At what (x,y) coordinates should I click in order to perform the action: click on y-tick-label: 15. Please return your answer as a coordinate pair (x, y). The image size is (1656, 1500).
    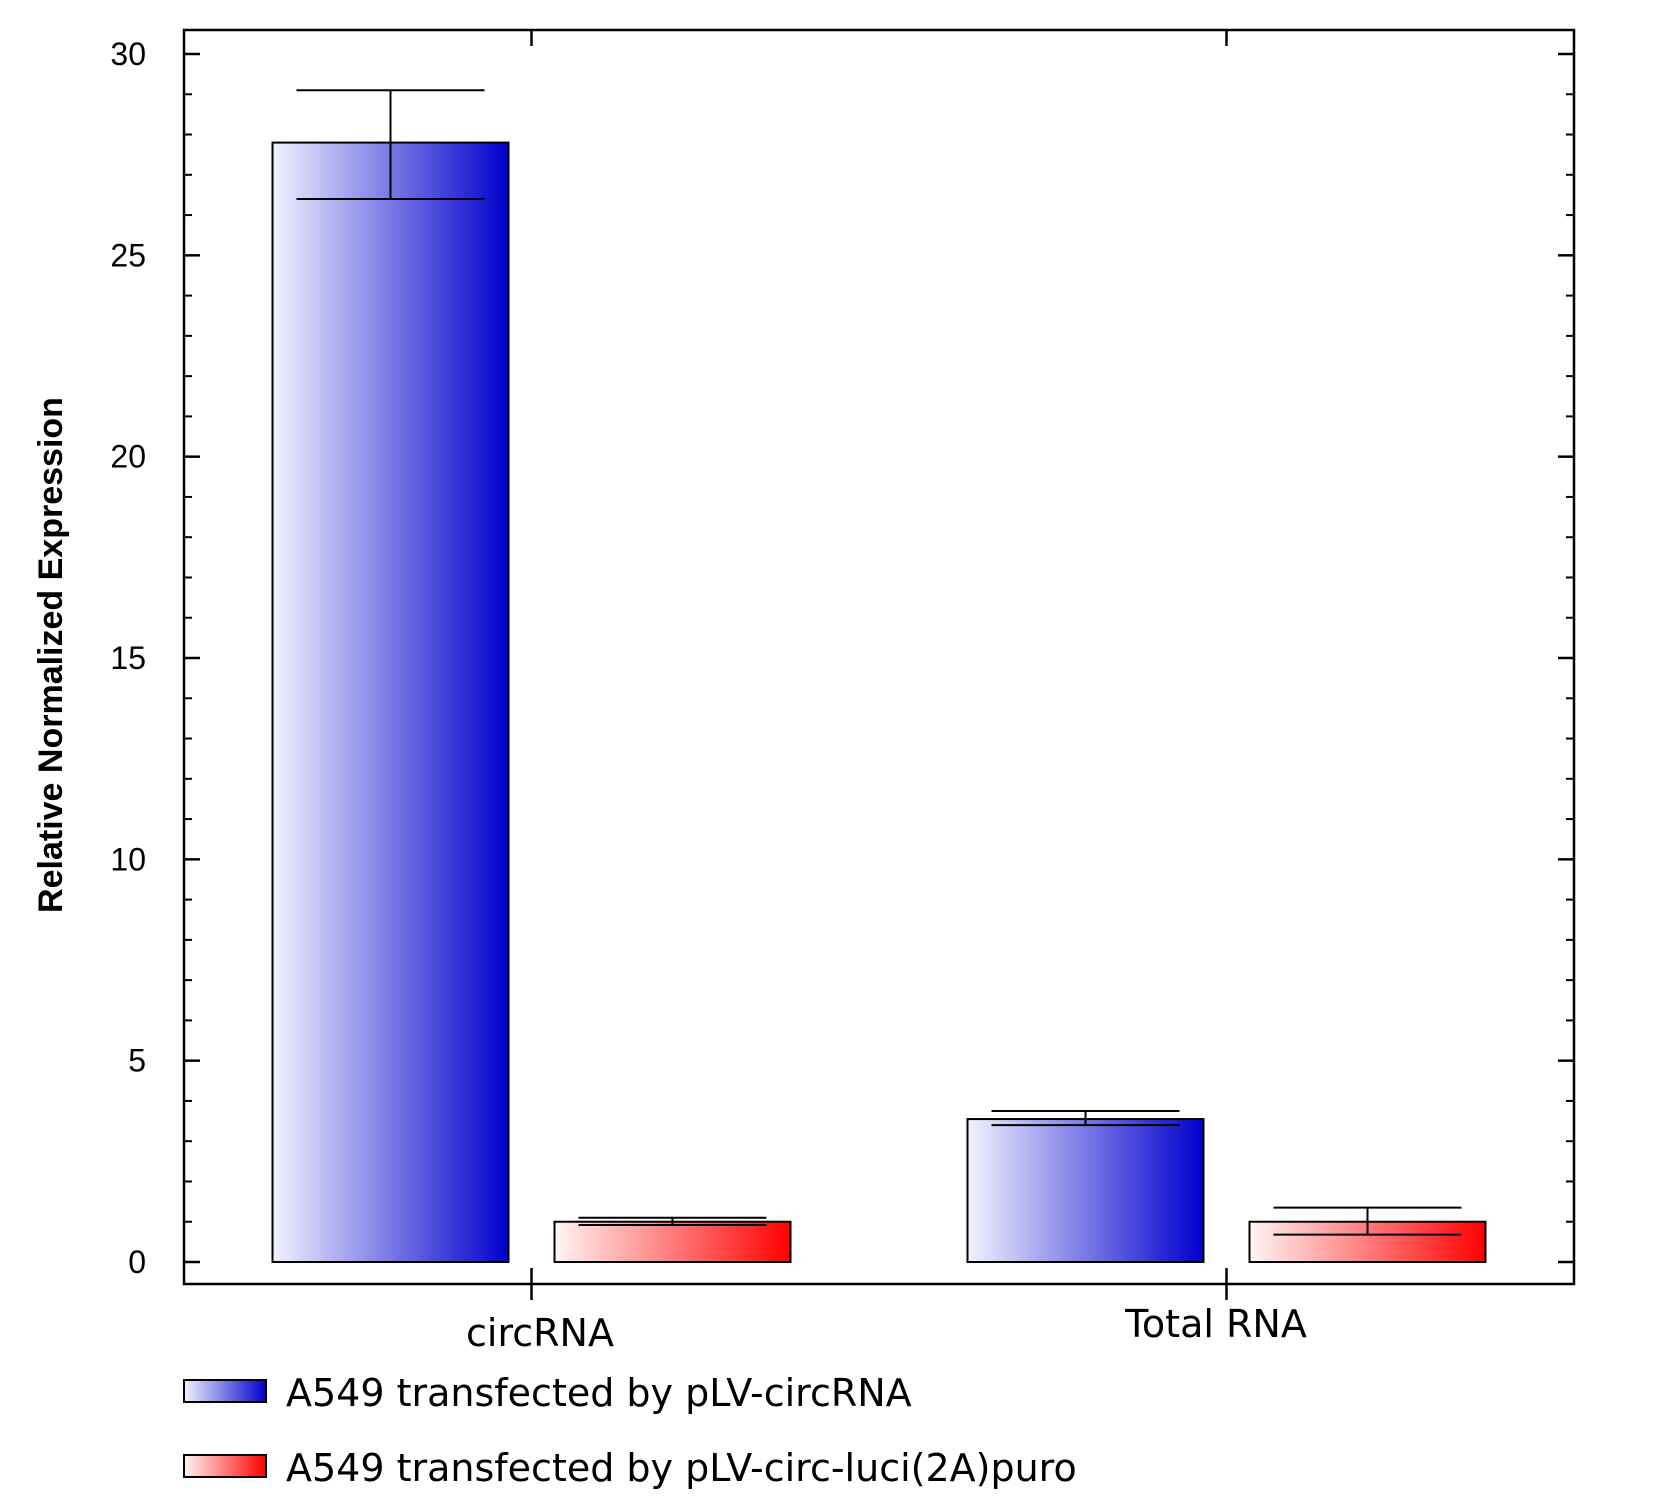
    Looking at the image, I should click on (128, 658).